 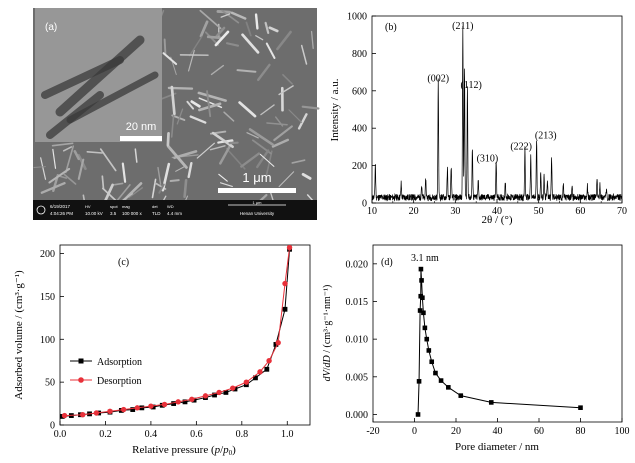 I want to click on y-axis-title: dV/dD / (cm³·g⁻¹·nm⁻¹), so click(x=327, y=333).